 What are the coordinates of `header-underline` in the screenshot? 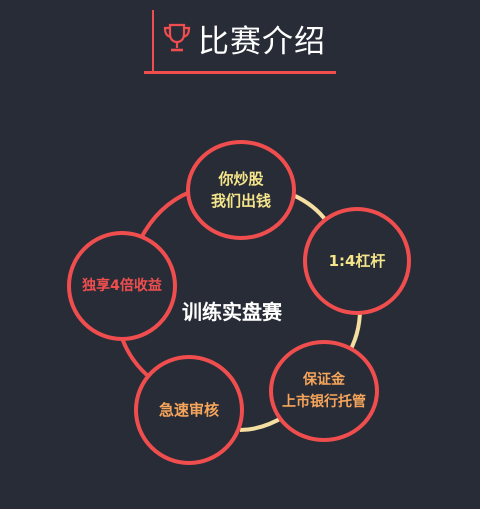 It's located at (240, 72).